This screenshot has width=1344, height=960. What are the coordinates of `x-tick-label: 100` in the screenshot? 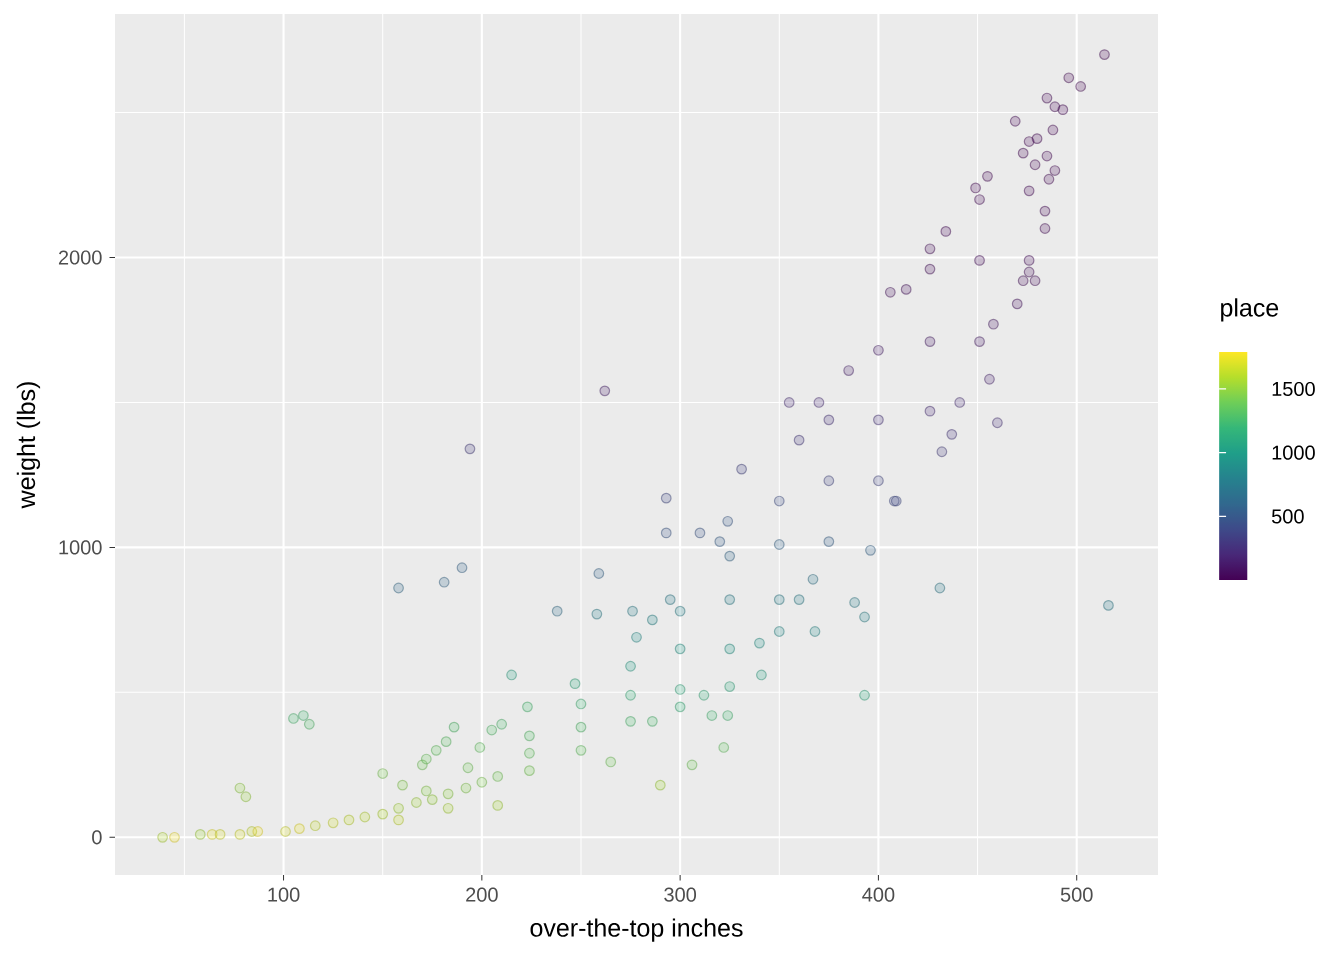 It's located at (284, 894).